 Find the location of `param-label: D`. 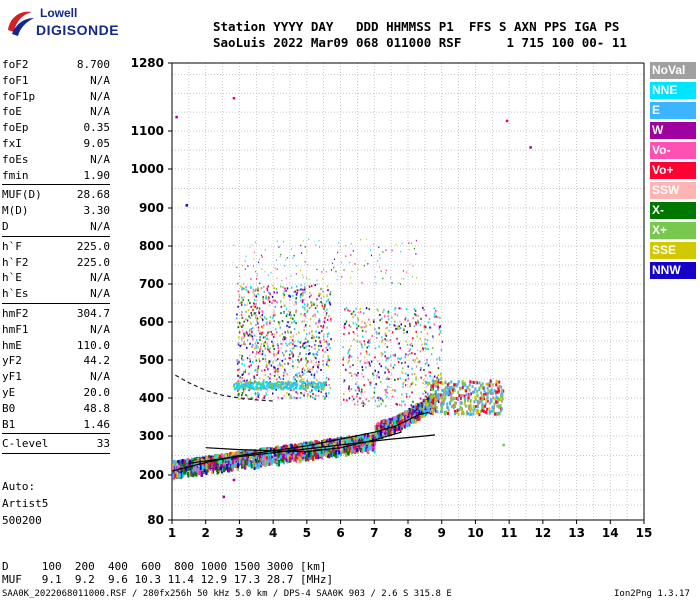

param-label: D is located at coordinates (5, 226).